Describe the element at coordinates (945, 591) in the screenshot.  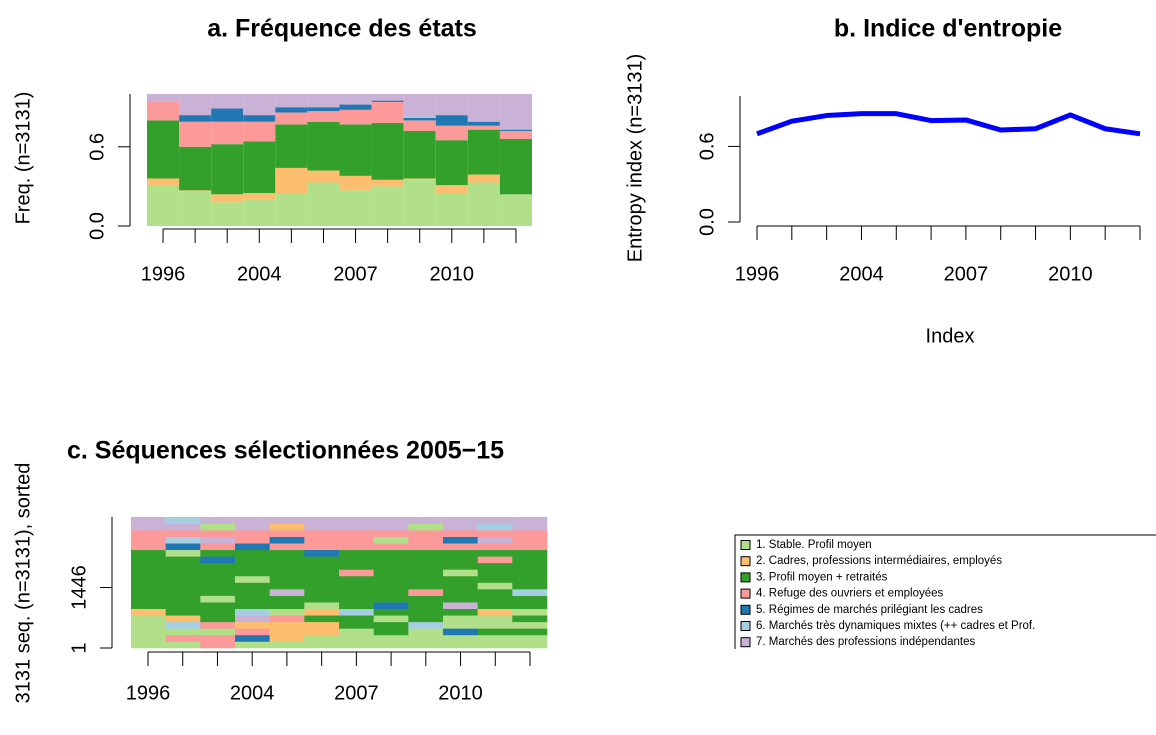
I see `legend-box` at that location.